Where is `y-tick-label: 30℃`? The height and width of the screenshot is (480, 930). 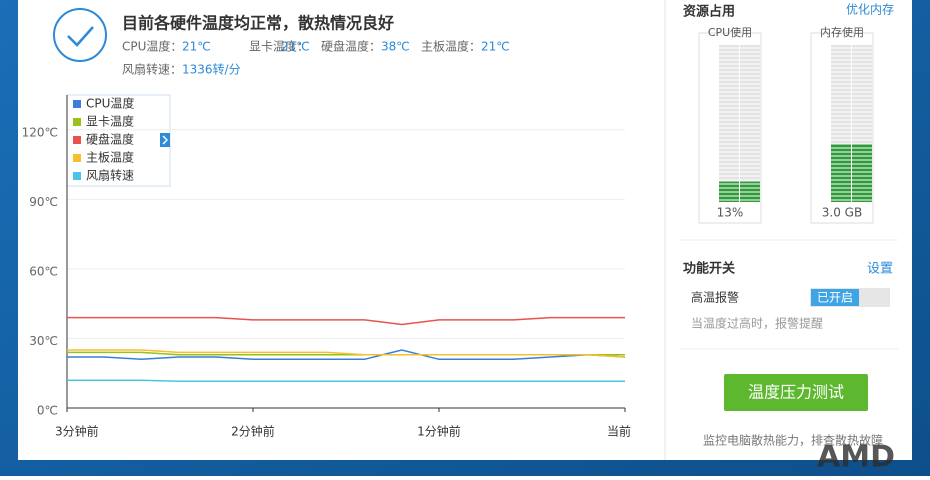 y-tick-label: 30℃ is located at coordinates (43, 341).